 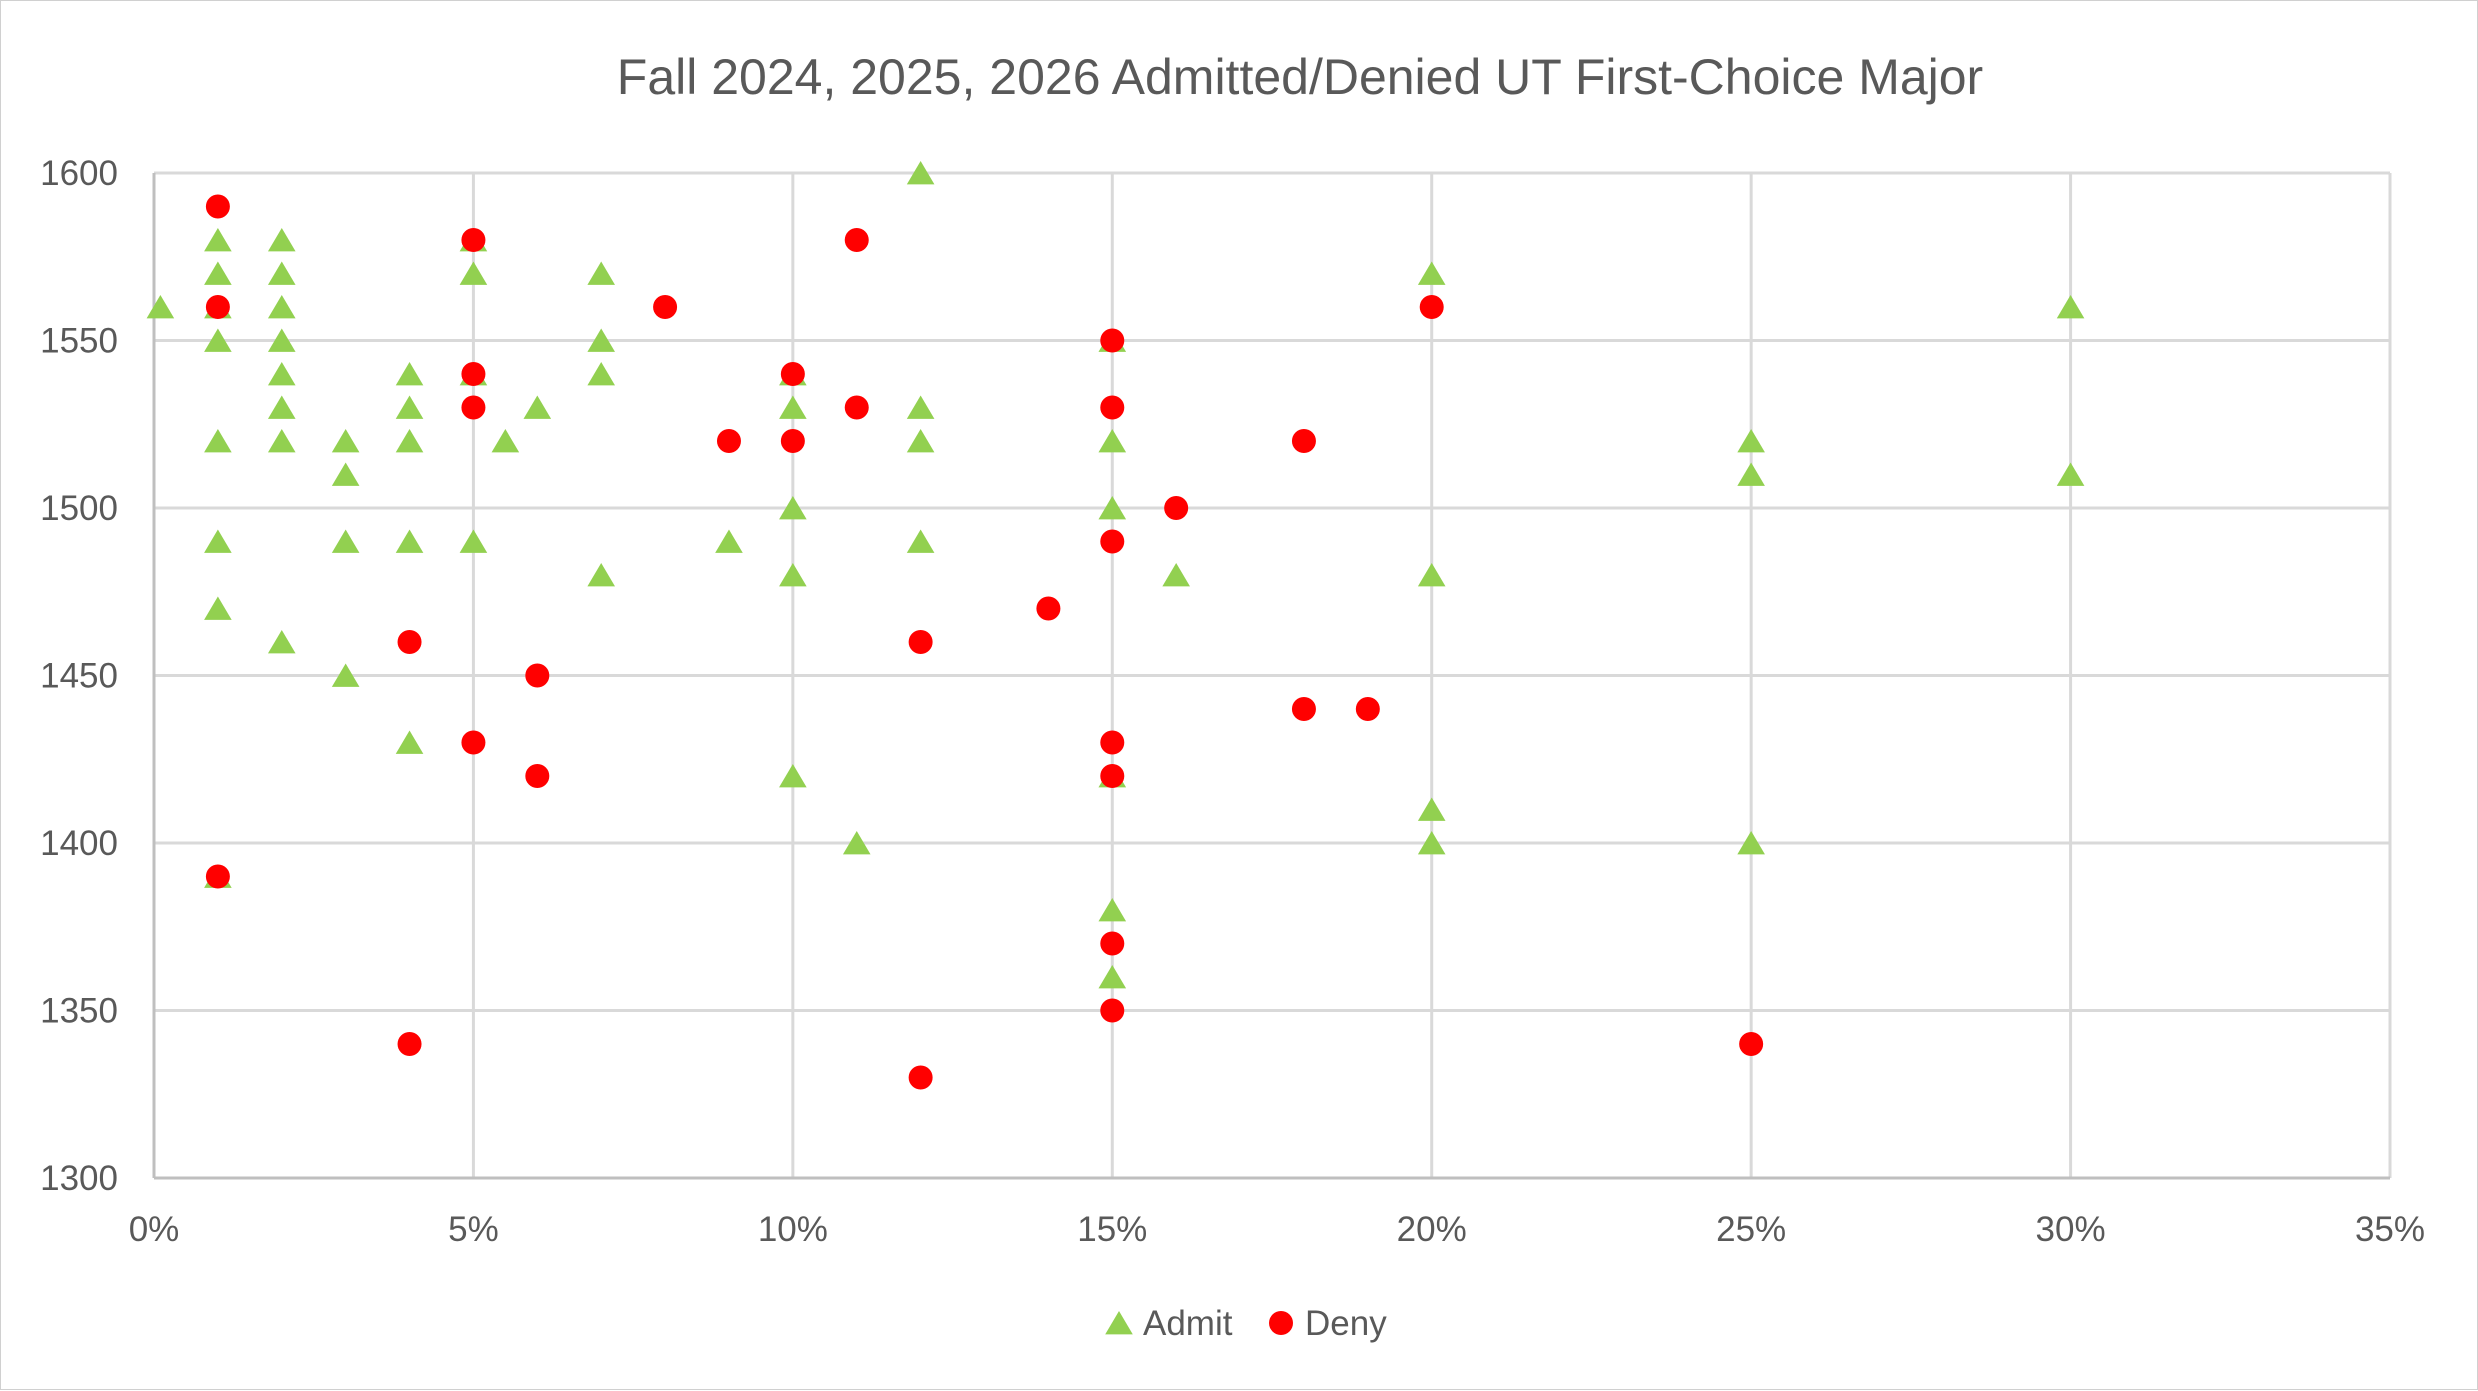 I want to click on y-tick-label: 1600, so click(x=79, y=173).